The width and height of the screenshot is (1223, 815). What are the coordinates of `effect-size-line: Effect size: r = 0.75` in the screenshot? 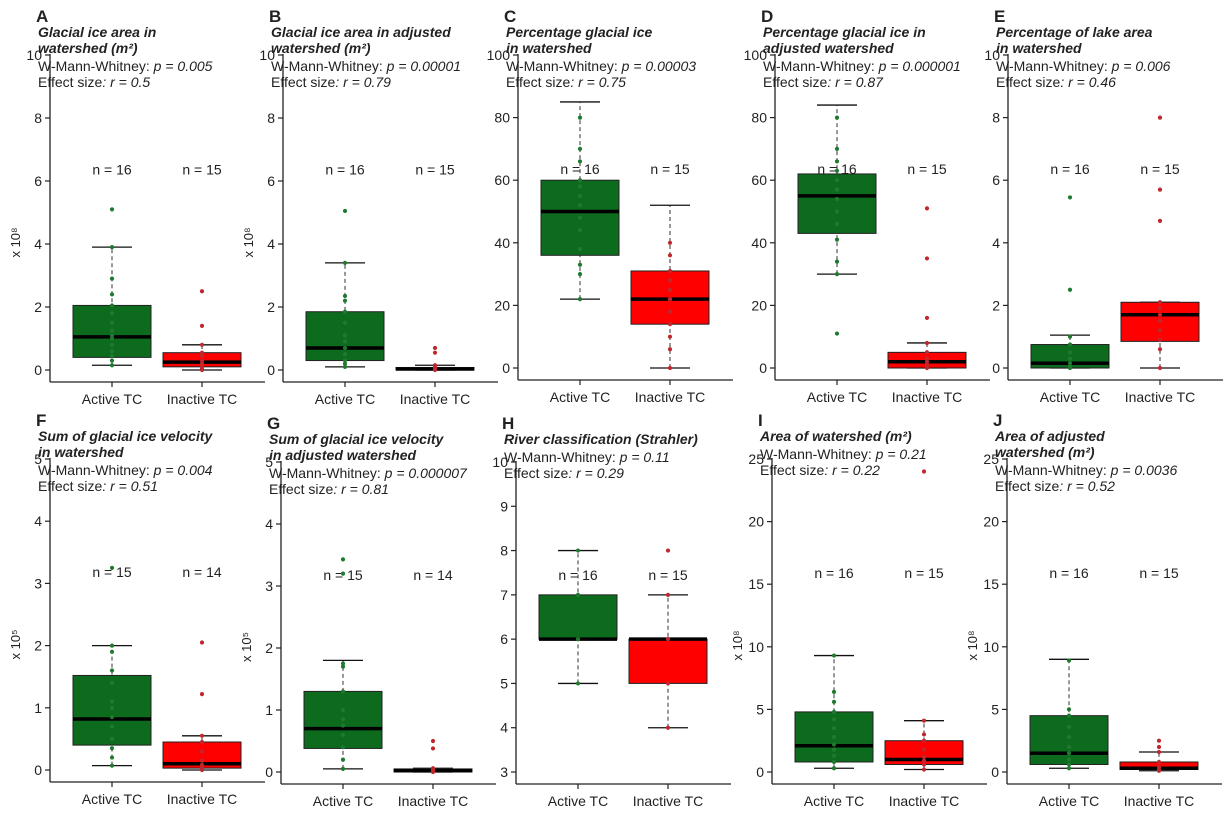 It's located at (566, 82).